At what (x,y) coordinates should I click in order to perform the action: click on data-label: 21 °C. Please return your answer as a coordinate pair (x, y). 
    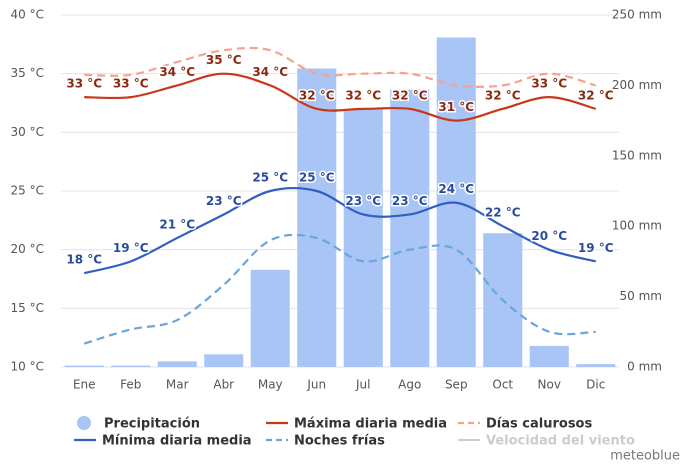
    Looking at the image, I should click on (177, 224).